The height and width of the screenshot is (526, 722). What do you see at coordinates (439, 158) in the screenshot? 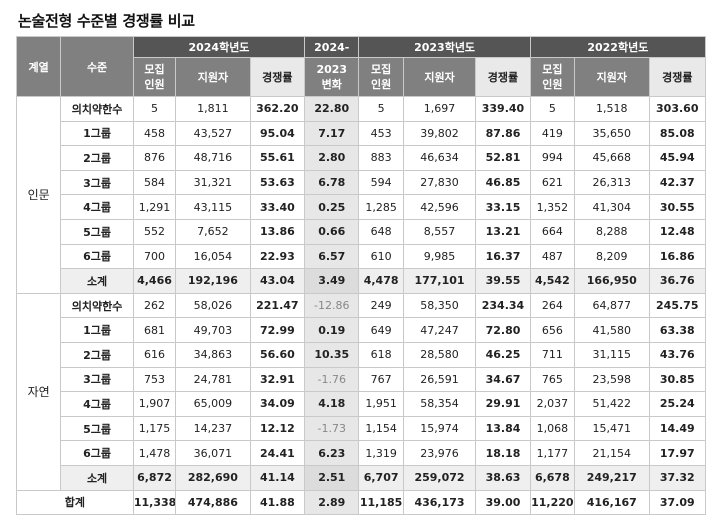
I see `value-cell: 46,634` at bounding box center [439, 158].